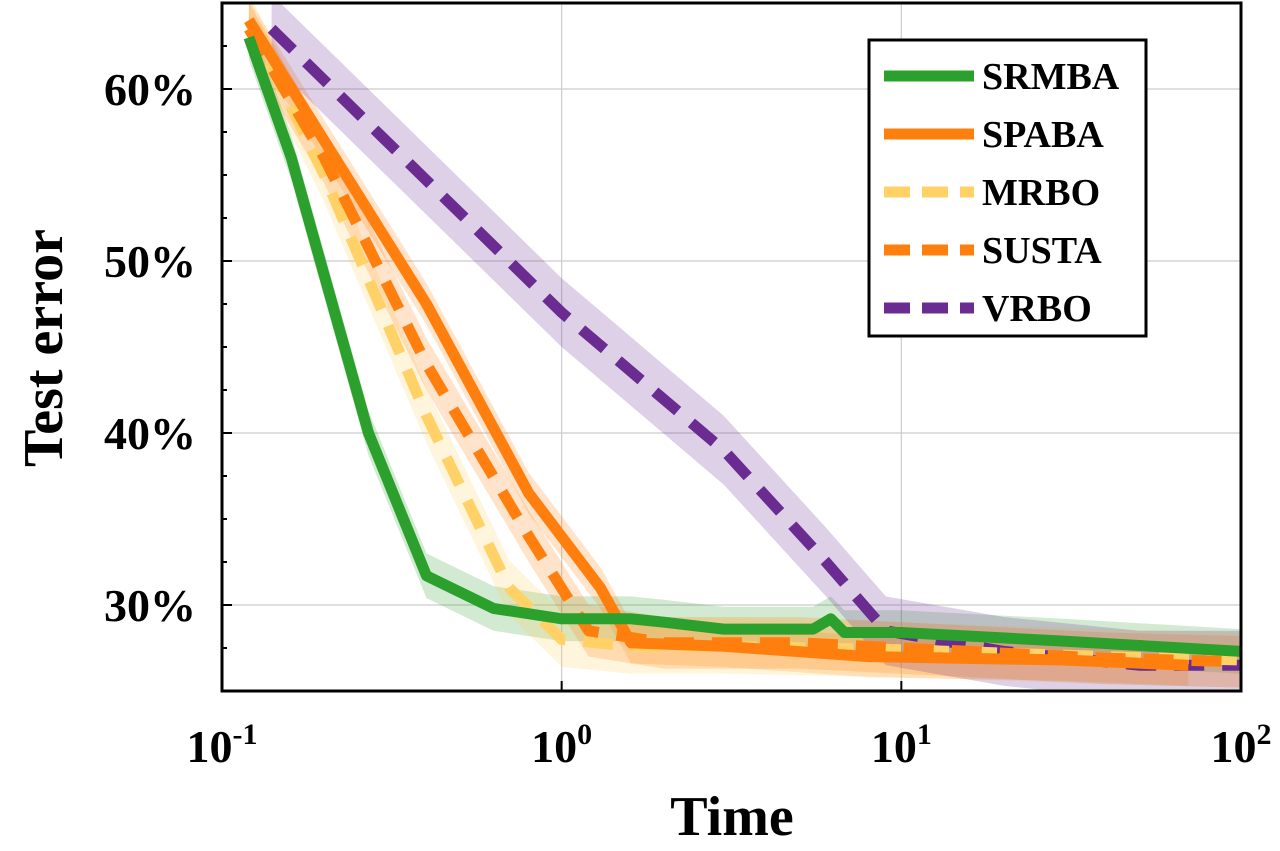 Image resolution: width=1280 pixels, height=851 pixels. I want to click on x-tick-label-2: 10¹, so click(901, 745).